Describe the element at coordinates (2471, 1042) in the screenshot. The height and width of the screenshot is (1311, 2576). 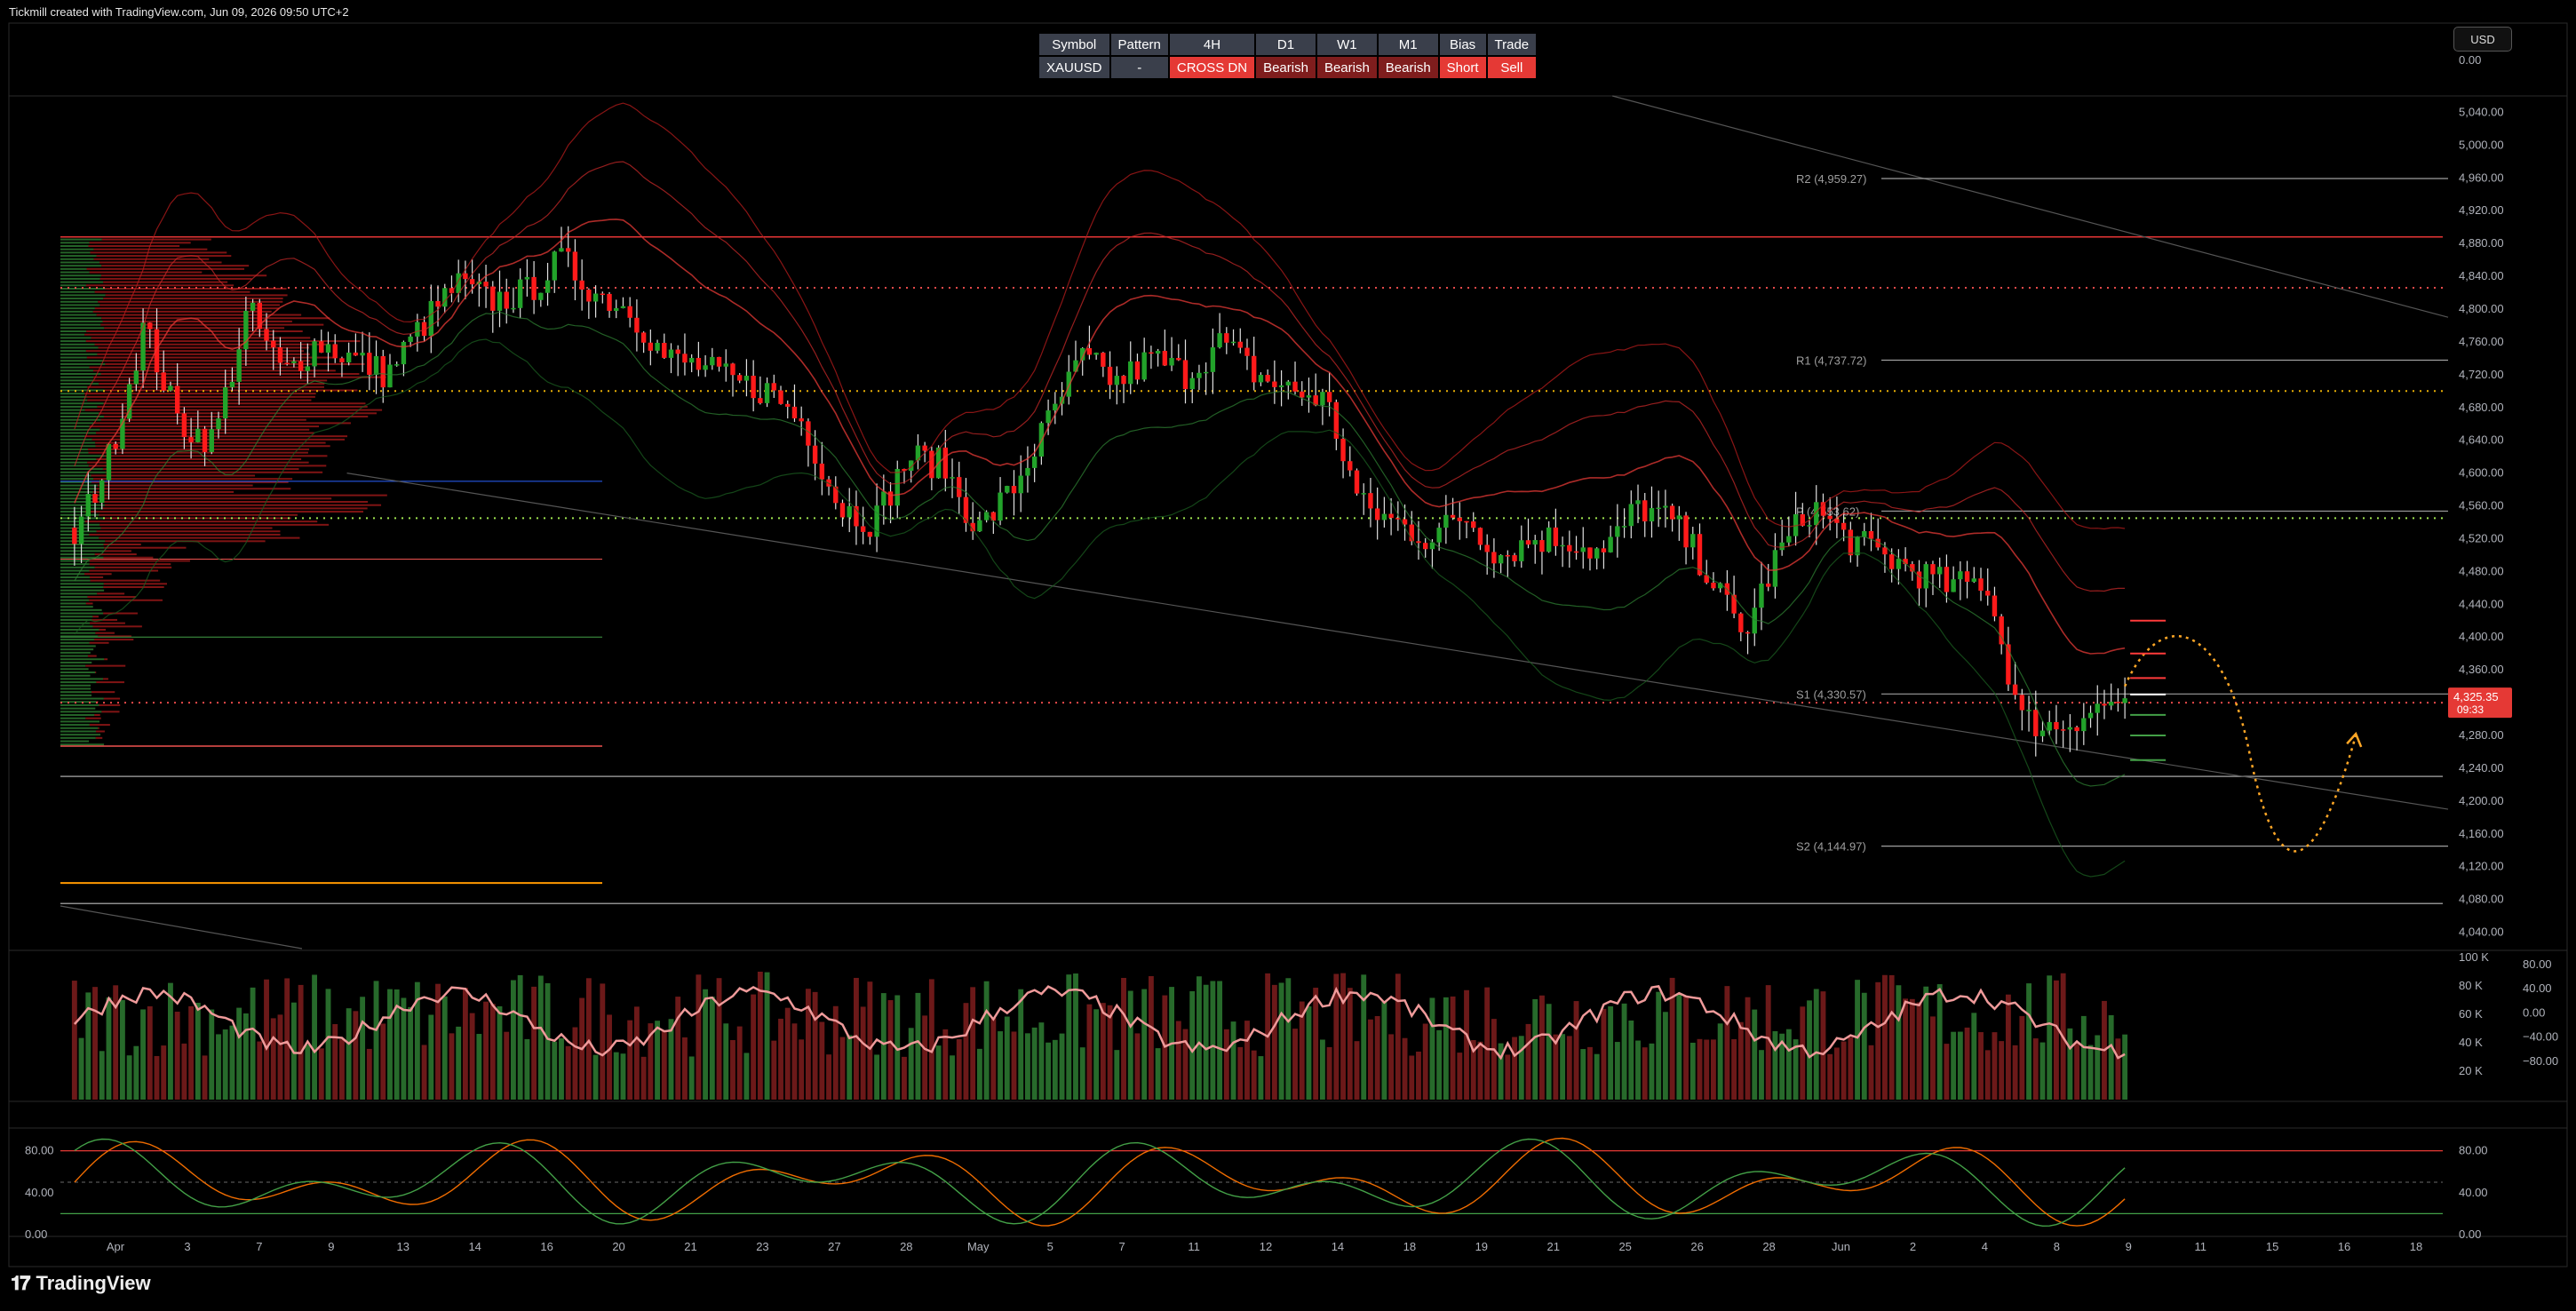
I see `volume-axis-tick: 40 K` at that location.